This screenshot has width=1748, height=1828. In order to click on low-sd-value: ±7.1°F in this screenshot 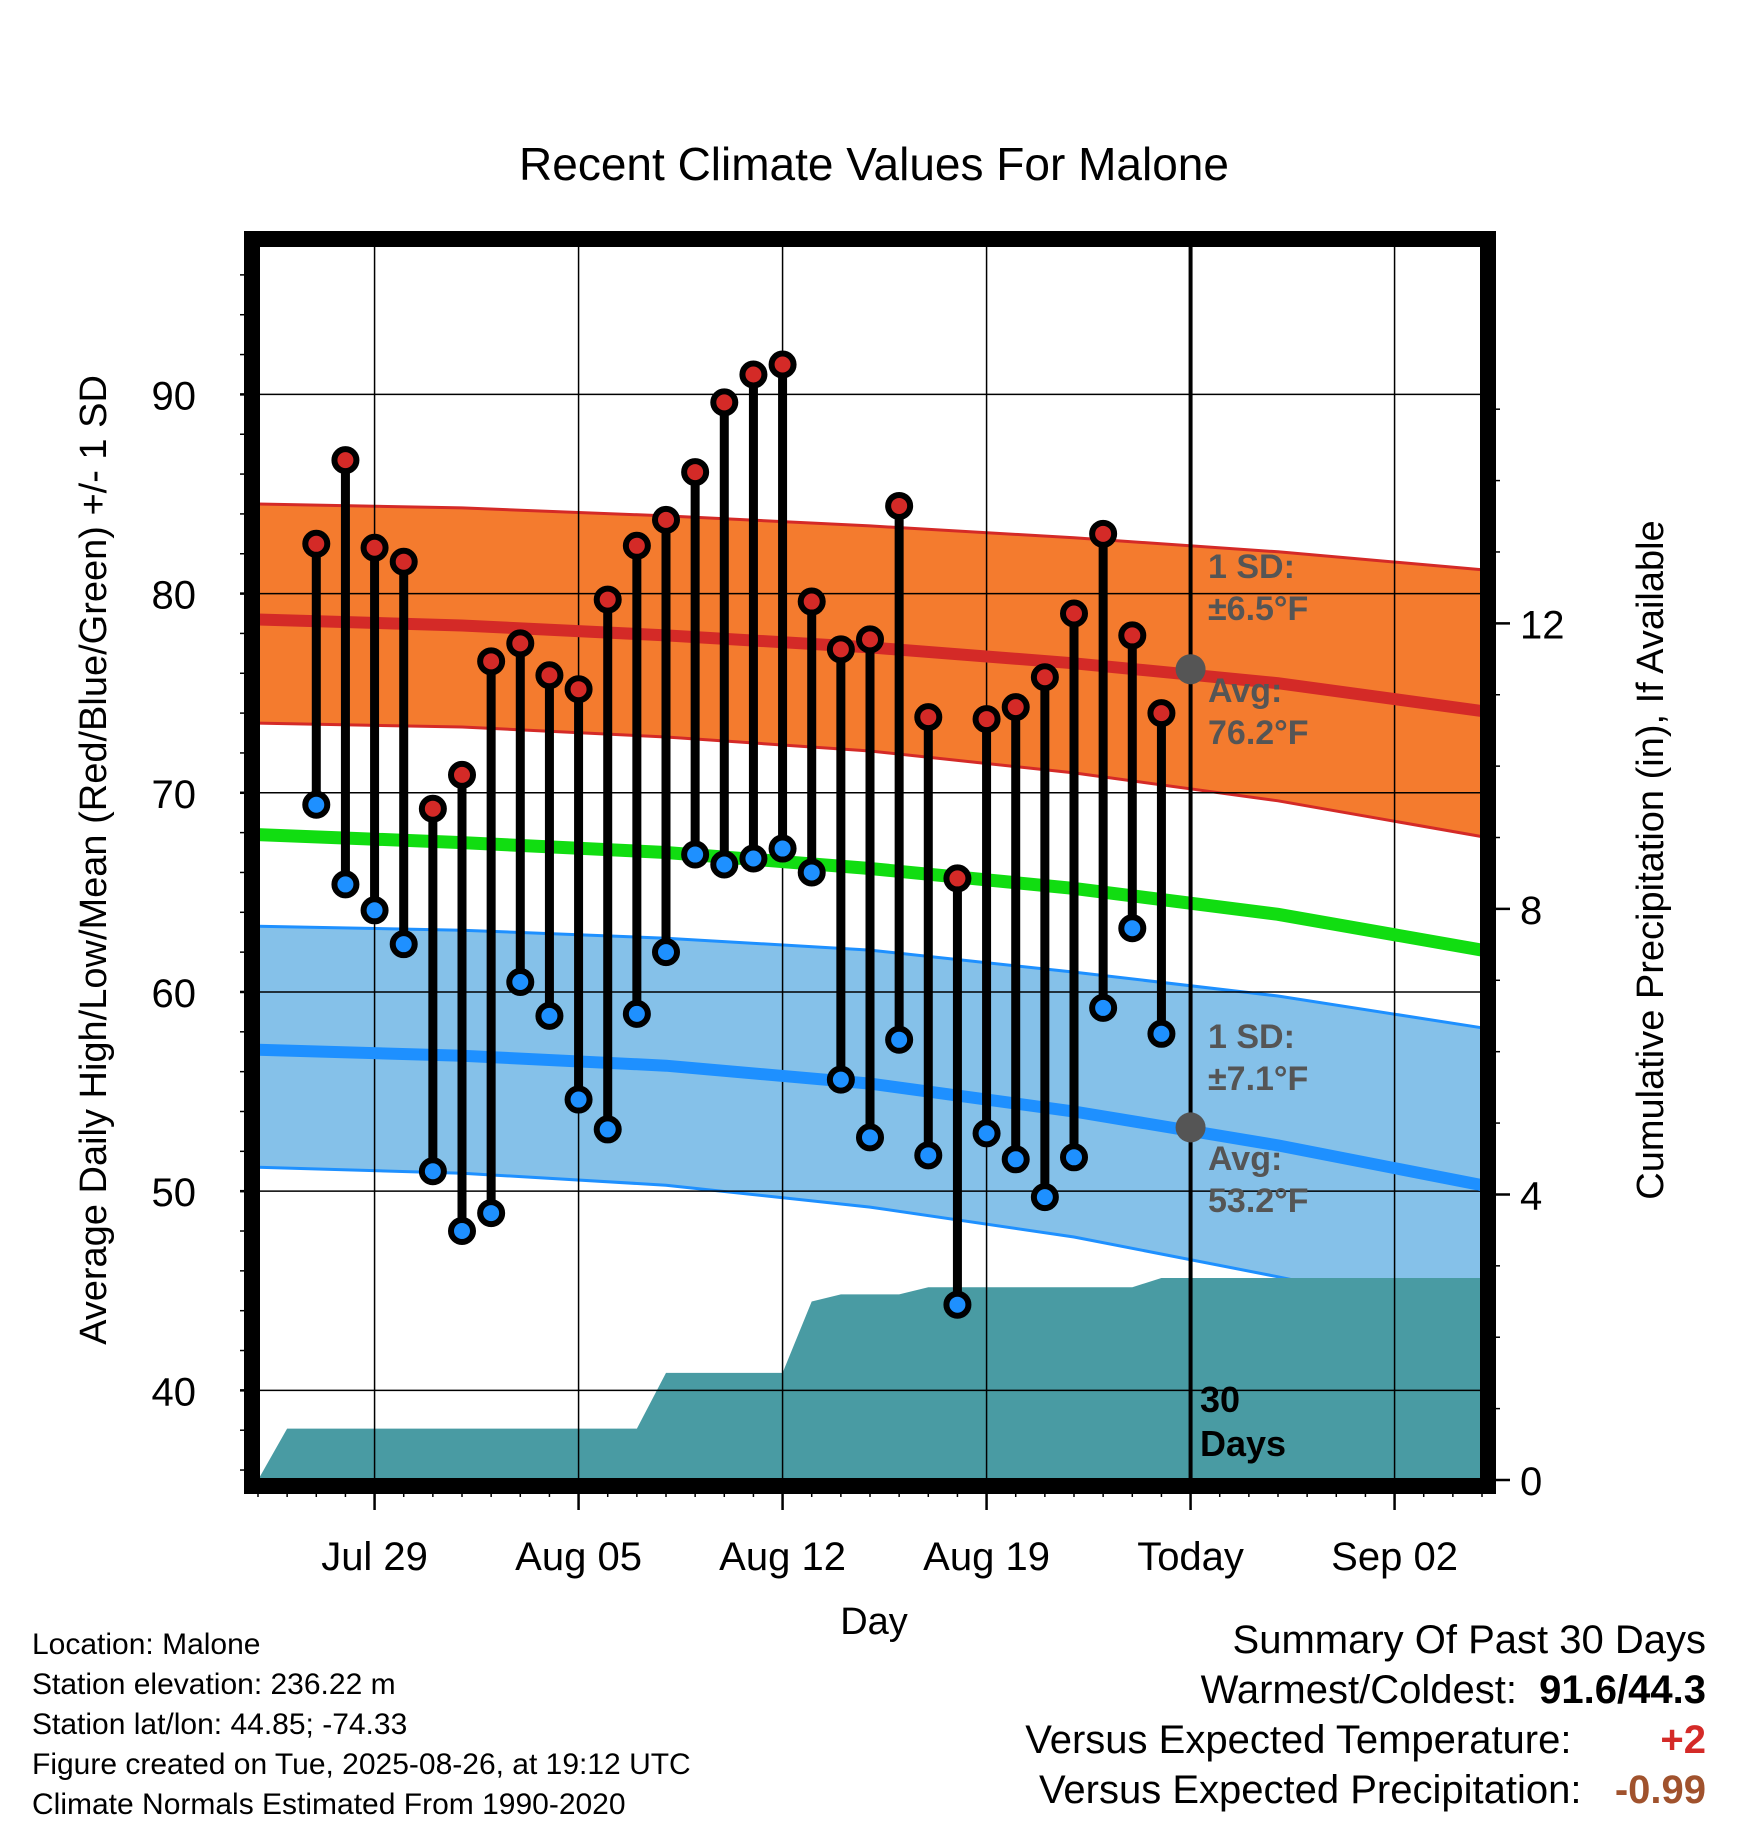, I will do `click(1258, 1079)`.